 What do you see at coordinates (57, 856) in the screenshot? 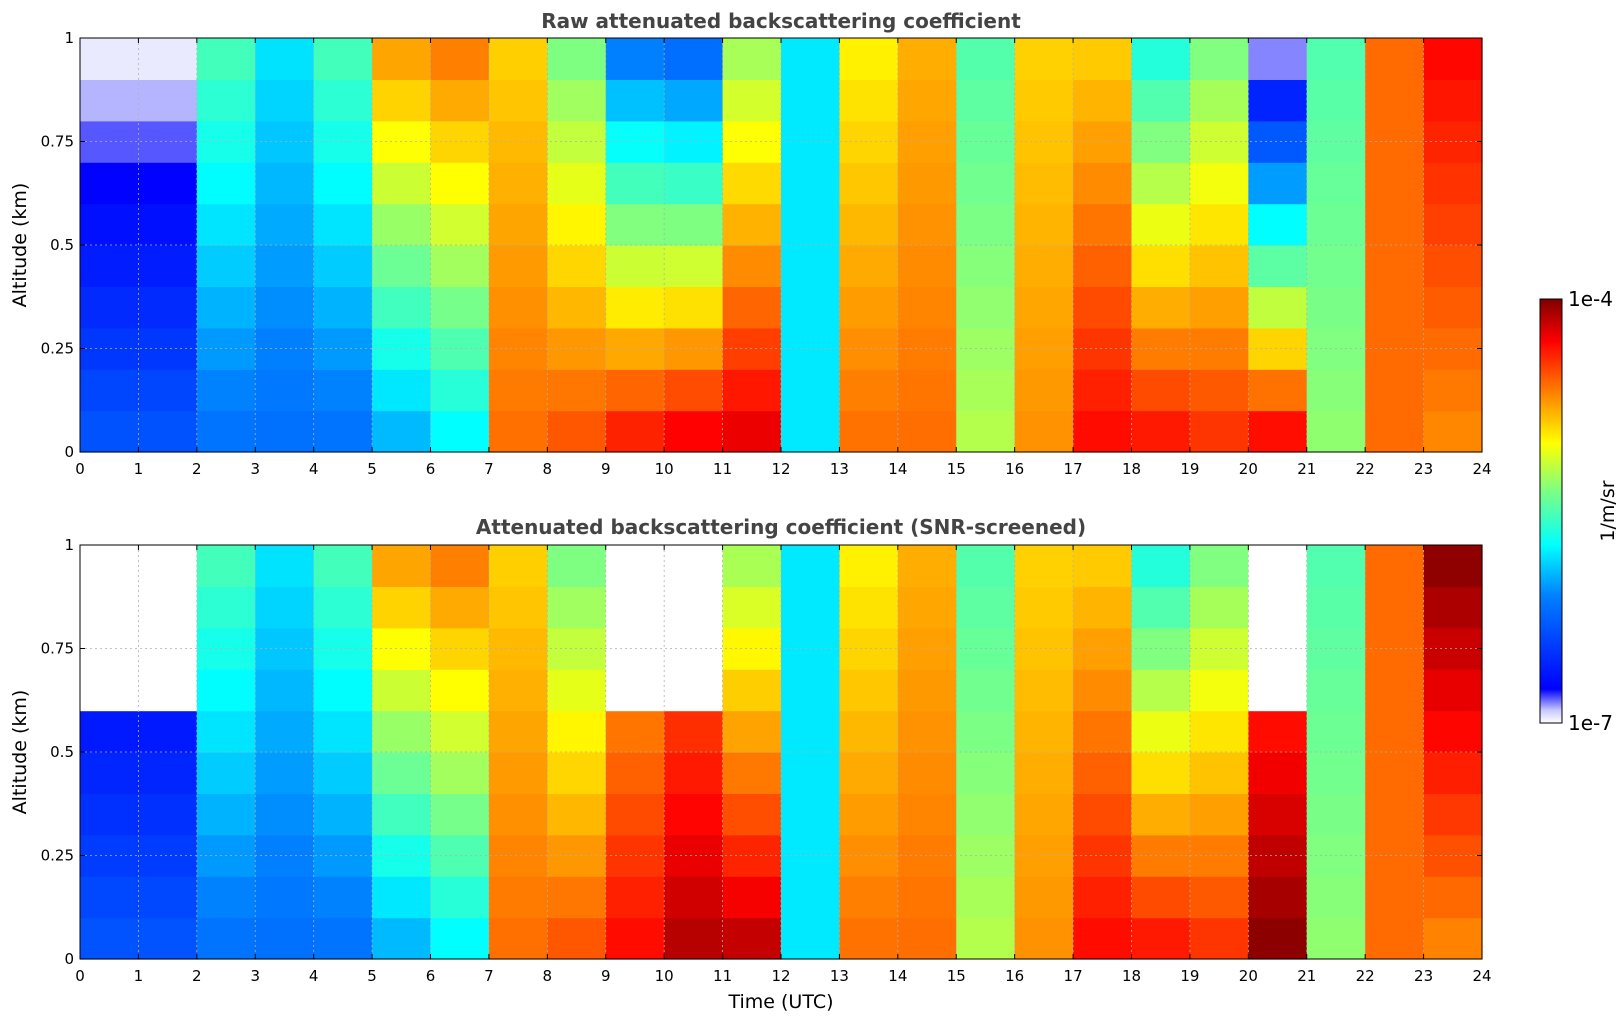
I see `y-tick-label: 0.25` at bounding box center [57, 856].